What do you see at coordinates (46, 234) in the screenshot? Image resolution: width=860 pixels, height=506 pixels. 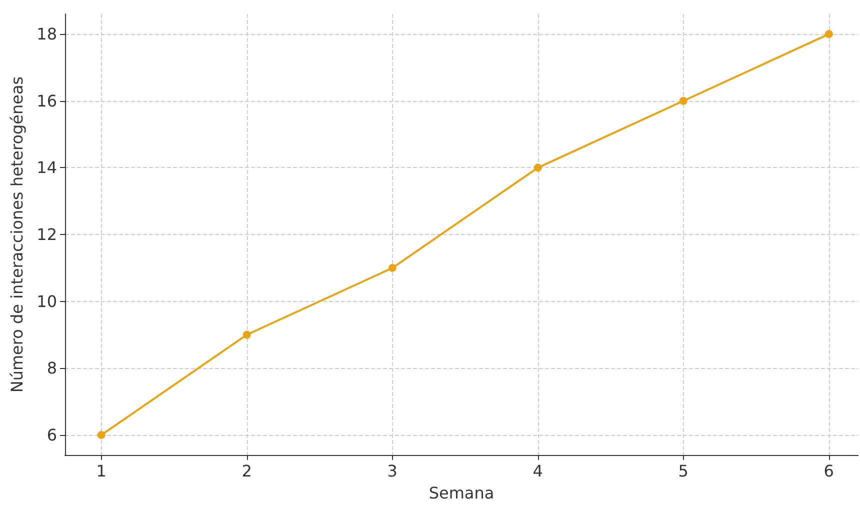 I see `y-tick-label: 12` at bounding box center [46, 234].